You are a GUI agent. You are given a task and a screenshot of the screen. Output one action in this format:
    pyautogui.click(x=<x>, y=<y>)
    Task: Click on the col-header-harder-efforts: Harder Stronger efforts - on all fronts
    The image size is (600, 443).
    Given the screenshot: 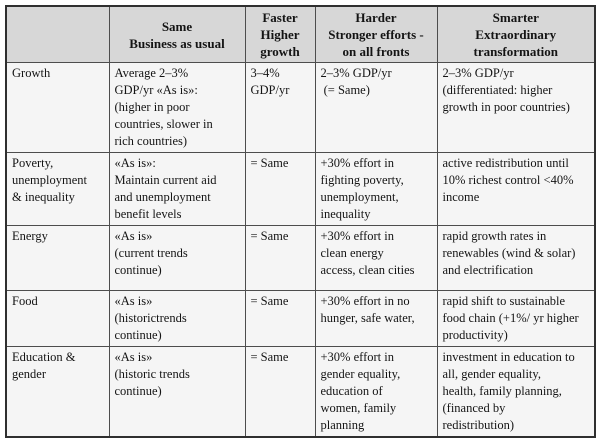 What is the action you would take?
    pyautogui.click(x=376, y=34)
    